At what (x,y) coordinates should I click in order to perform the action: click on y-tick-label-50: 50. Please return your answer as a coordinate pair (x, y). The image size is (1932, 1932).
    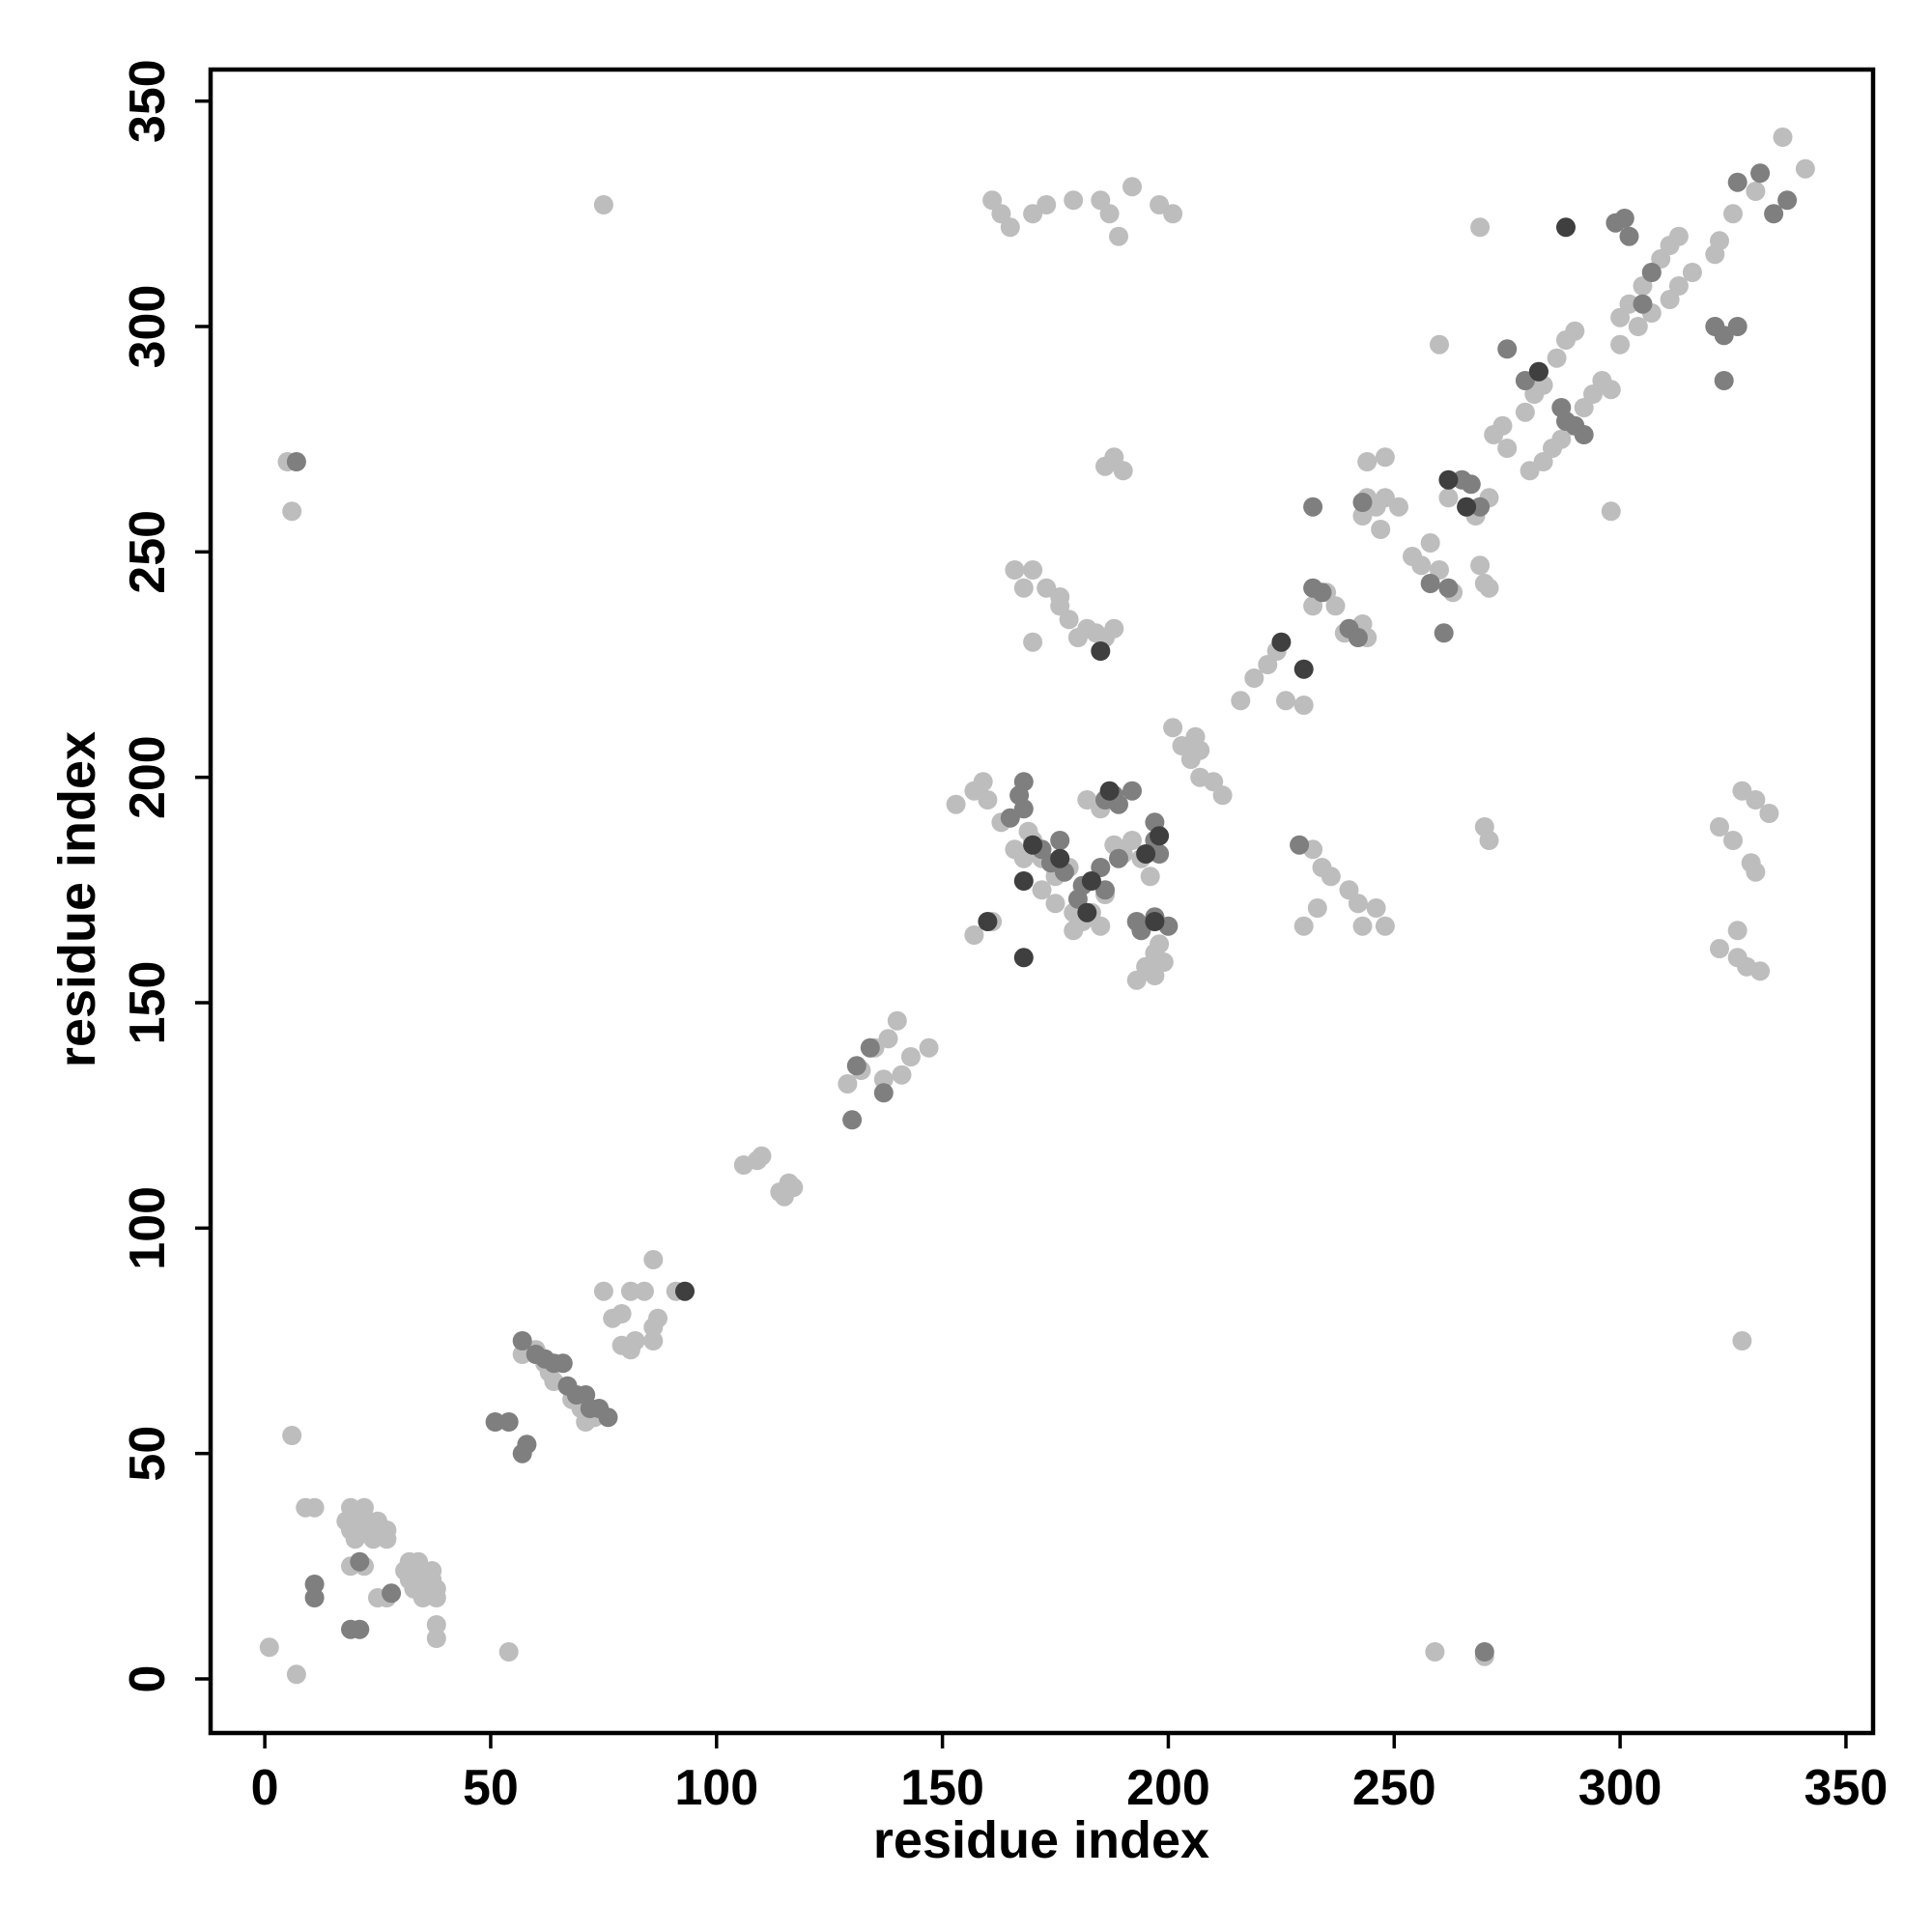
    Looking at the image, I should click on (148, 1454).